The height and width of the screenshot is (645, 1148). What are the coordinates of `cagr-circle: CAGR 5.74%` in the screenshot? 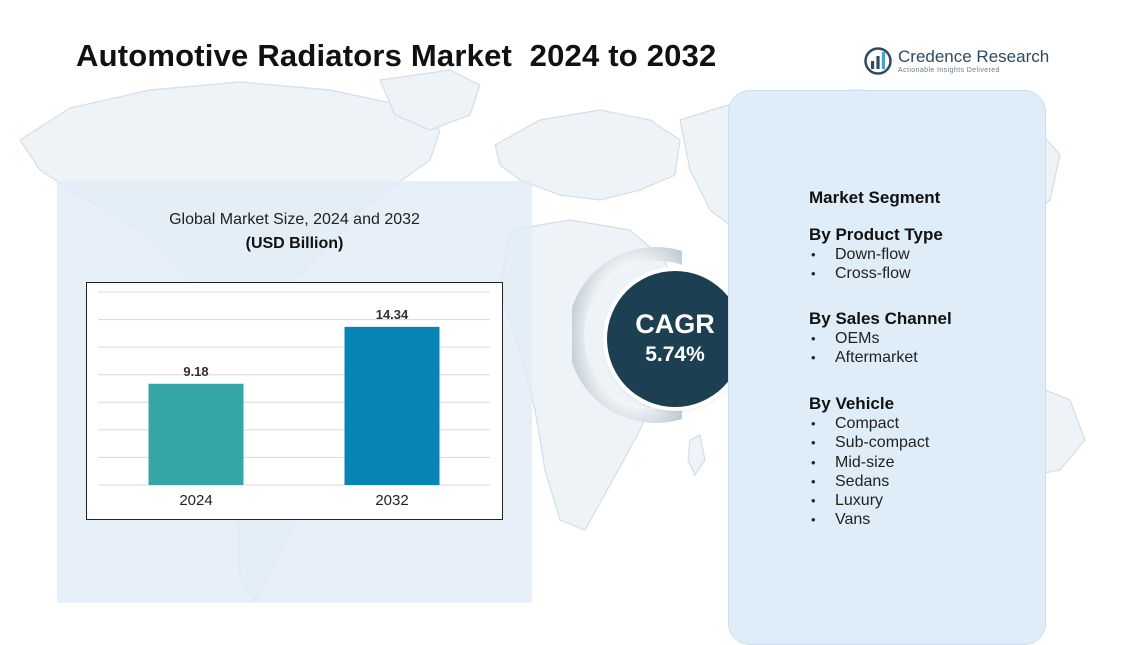 It's located at (675, 339).